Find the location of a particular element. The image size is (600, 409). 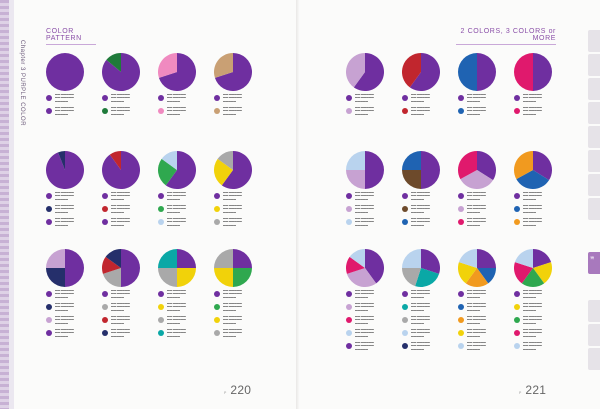

section-title-right: 2 COLORS, 3 COLORS or MORE is located at coordinates (506, 36).